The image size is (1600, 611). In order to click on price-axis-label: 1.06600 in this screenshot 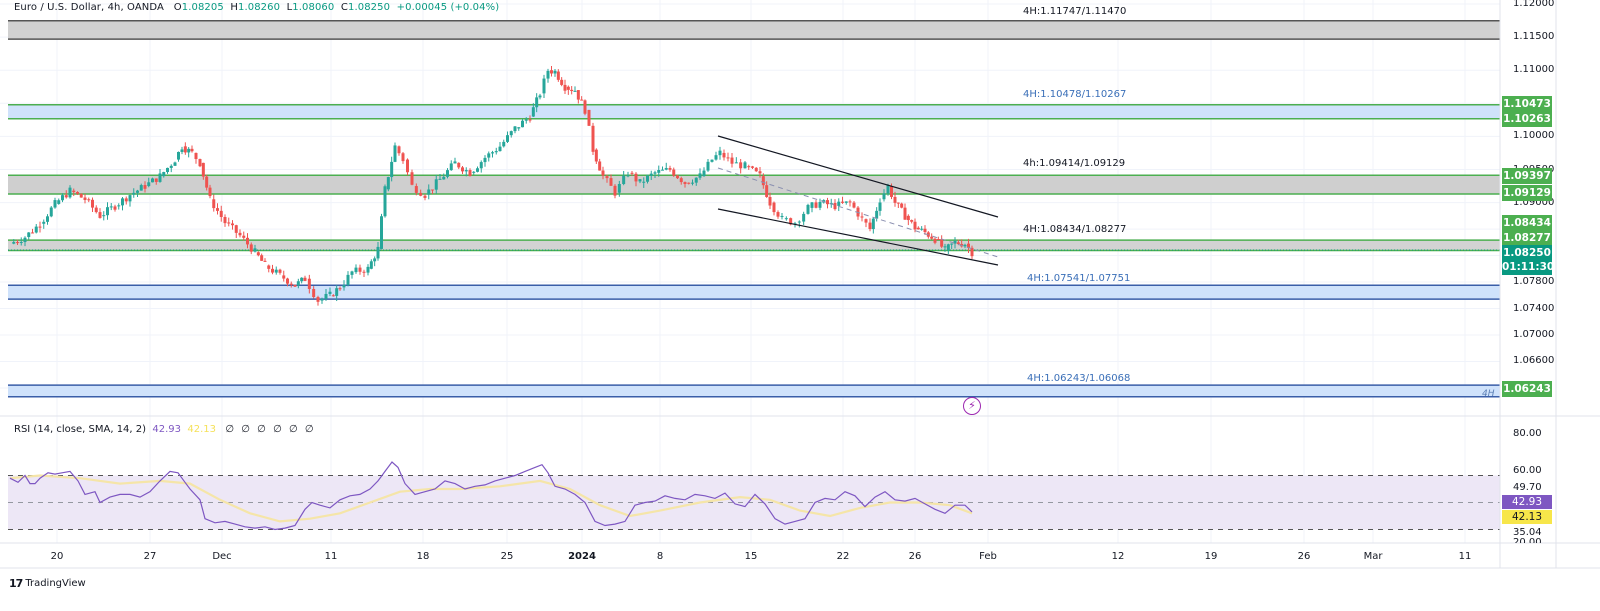, I will do `click(1534, 361)`.